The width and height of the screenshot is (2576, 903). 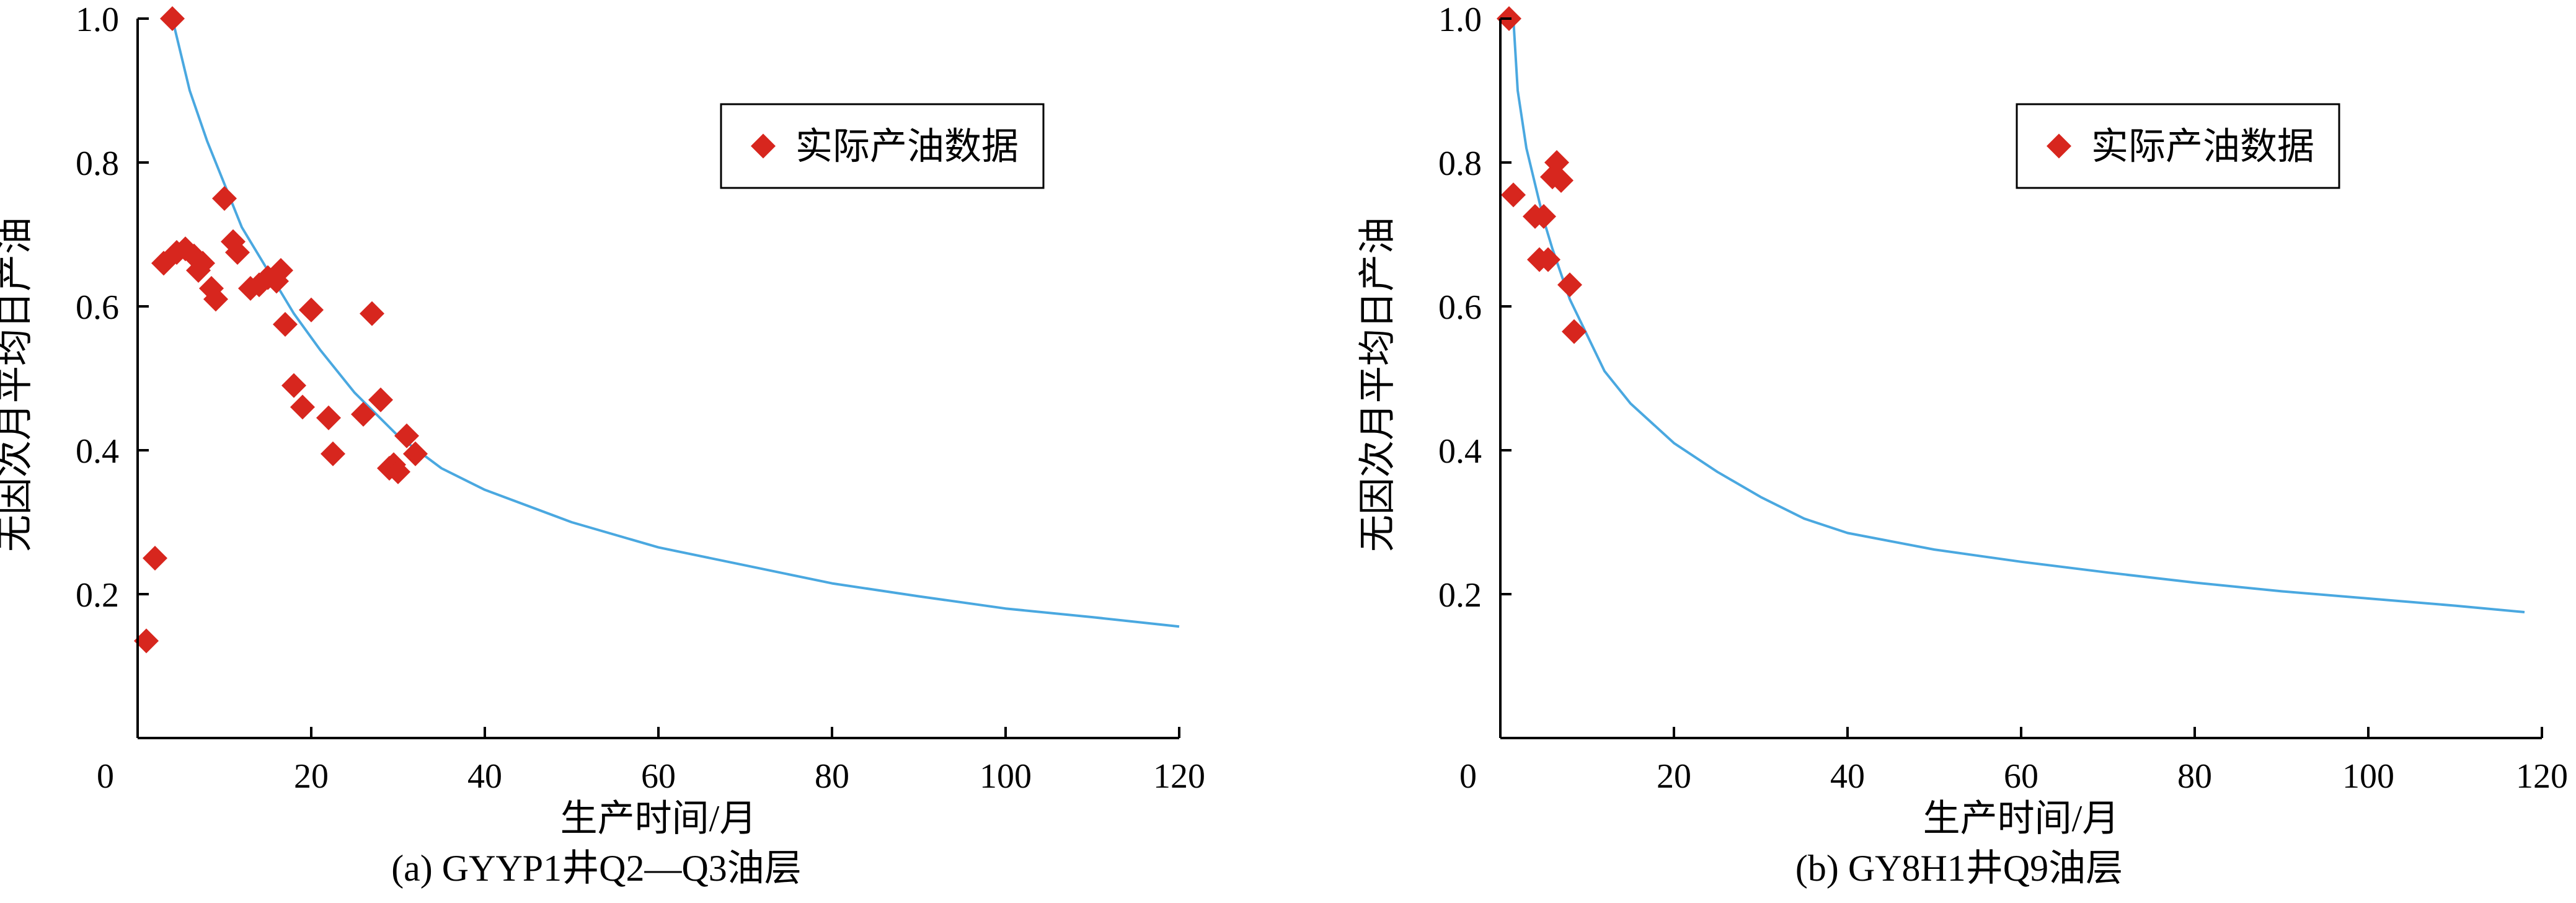 I want to click on y-tick-label-b-0.2: 0.2, so click(x=1460, y=595).